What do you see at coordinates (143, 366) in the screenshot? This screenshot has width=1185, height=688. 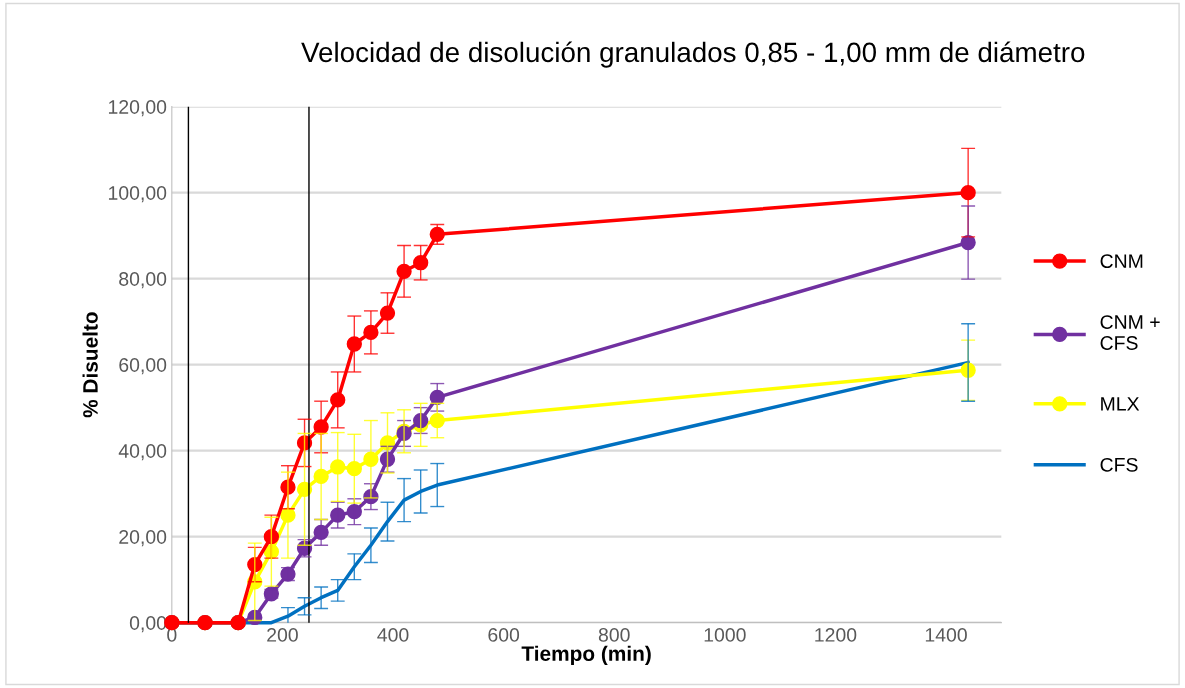 I see `y-tick-label: 60,00` at bounding box center [143, 366].